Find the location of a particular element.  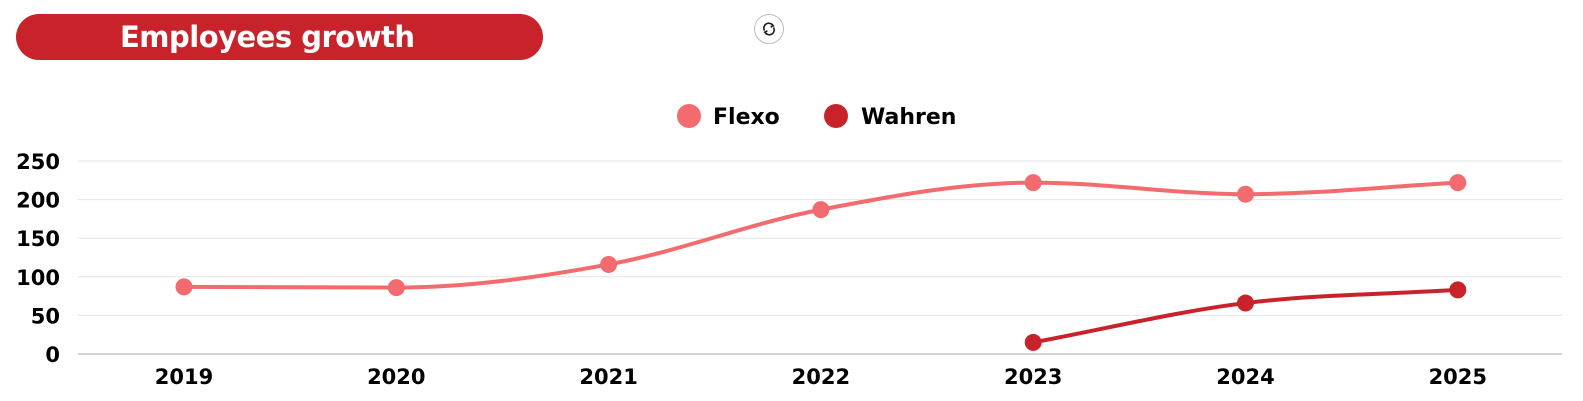

legend-marker-flexo is located at coordinates (689, 116).